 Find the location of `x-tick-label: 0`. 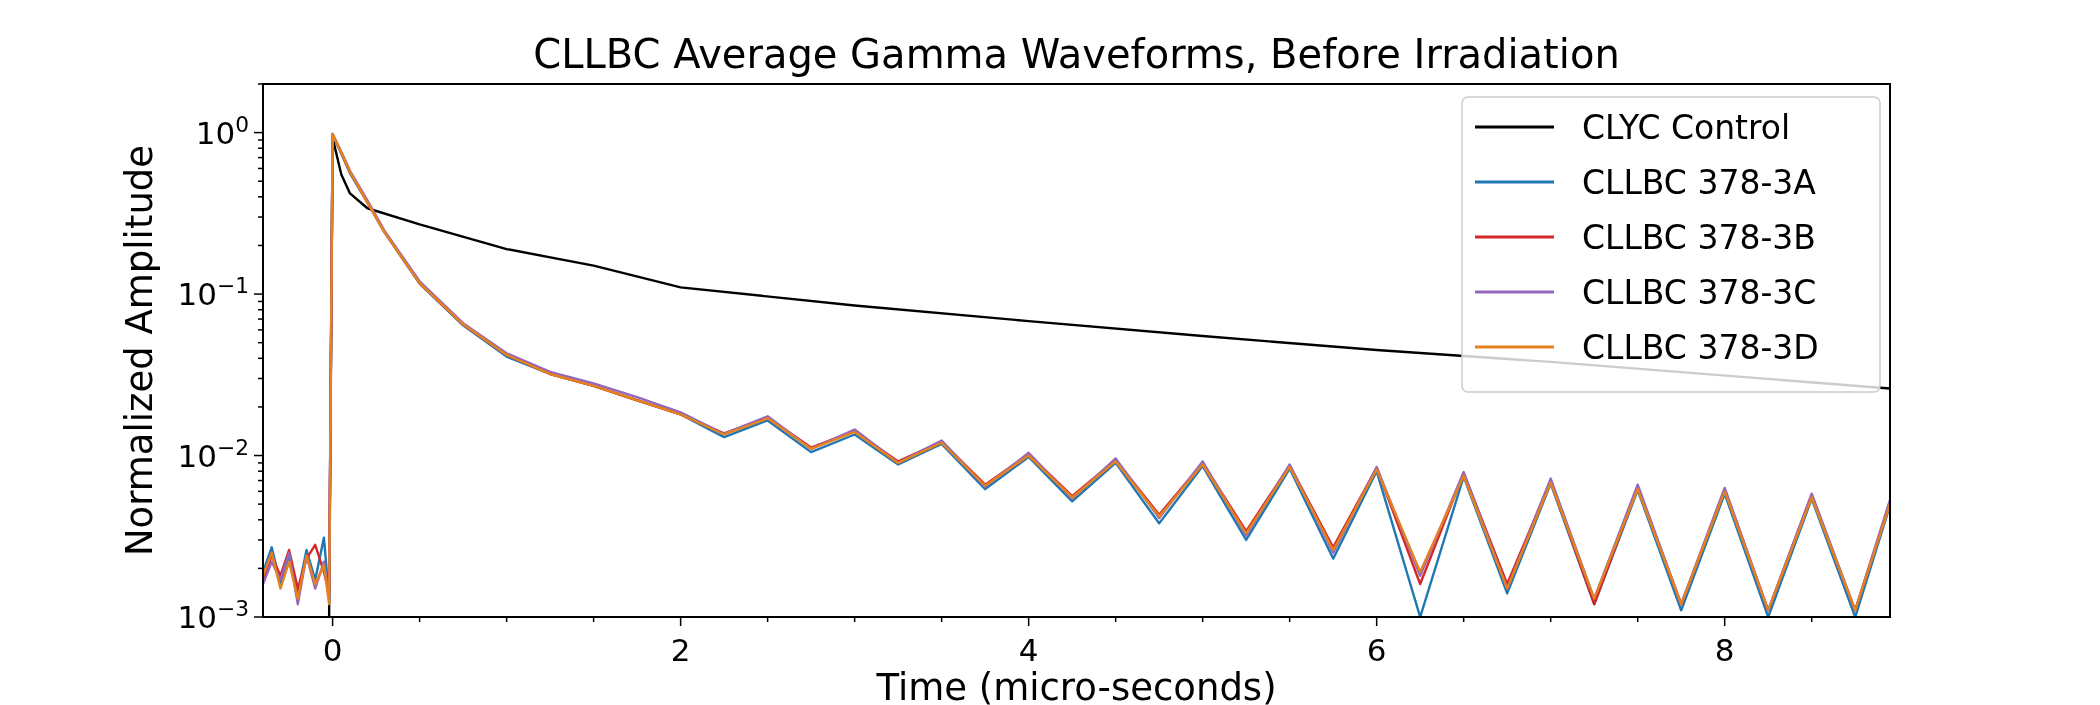

x-tick-label: 0 is located at coordinates (332, 650).